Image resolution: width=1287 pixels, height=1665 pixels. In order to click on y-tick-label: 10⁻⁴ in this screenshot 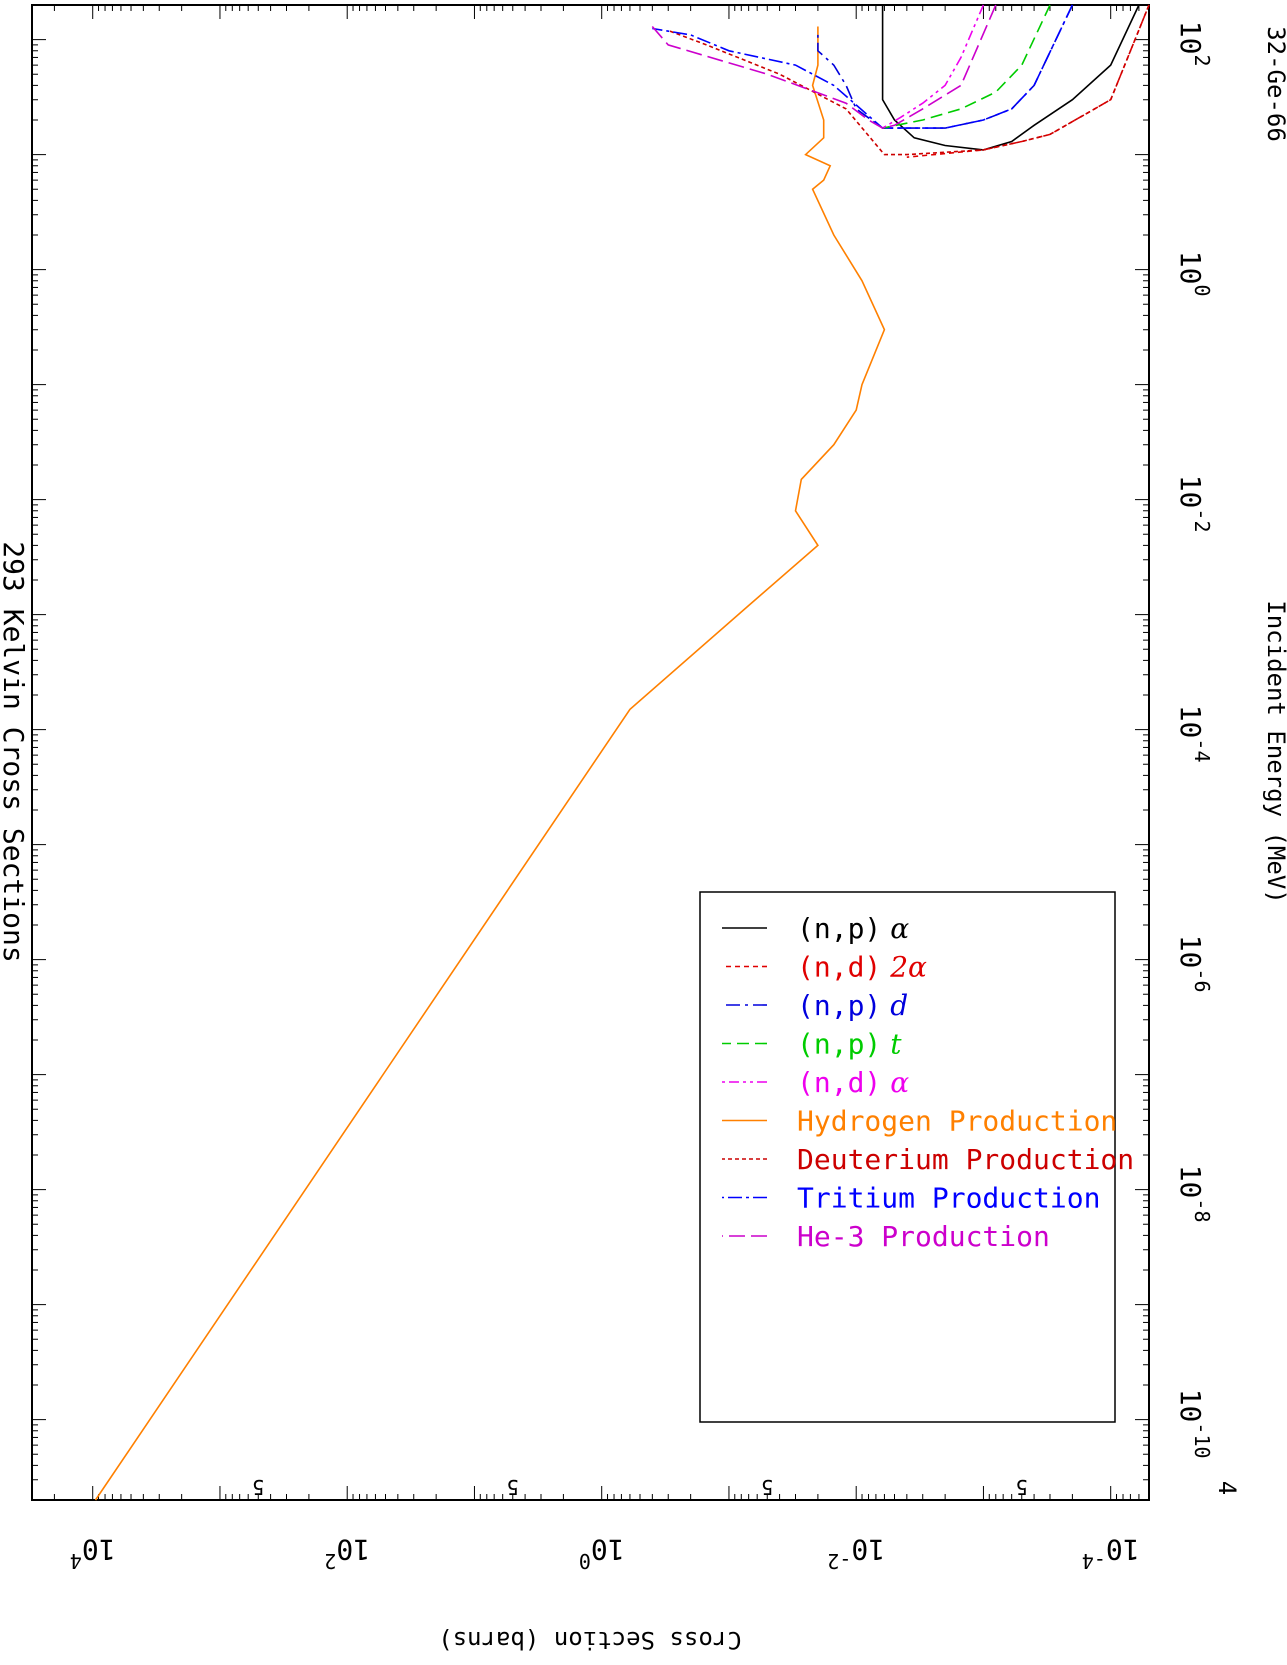, I will do `click(1111, 1553)`.